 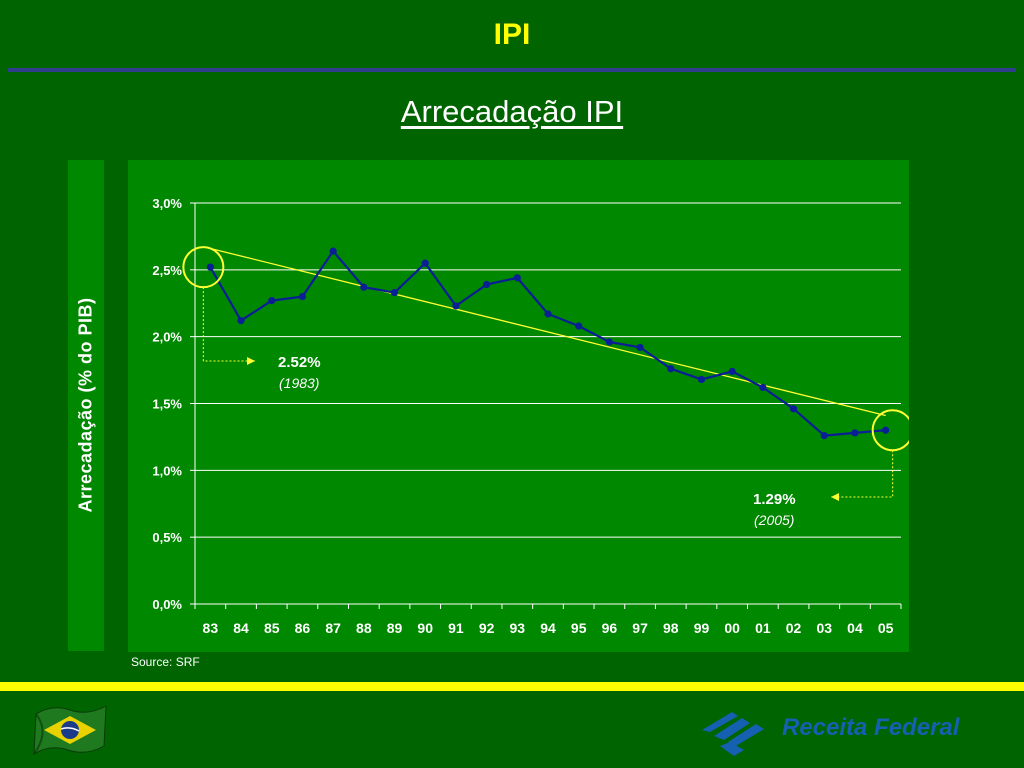 I want to click on x-tick-label: 01, so click(x=763, y=628).